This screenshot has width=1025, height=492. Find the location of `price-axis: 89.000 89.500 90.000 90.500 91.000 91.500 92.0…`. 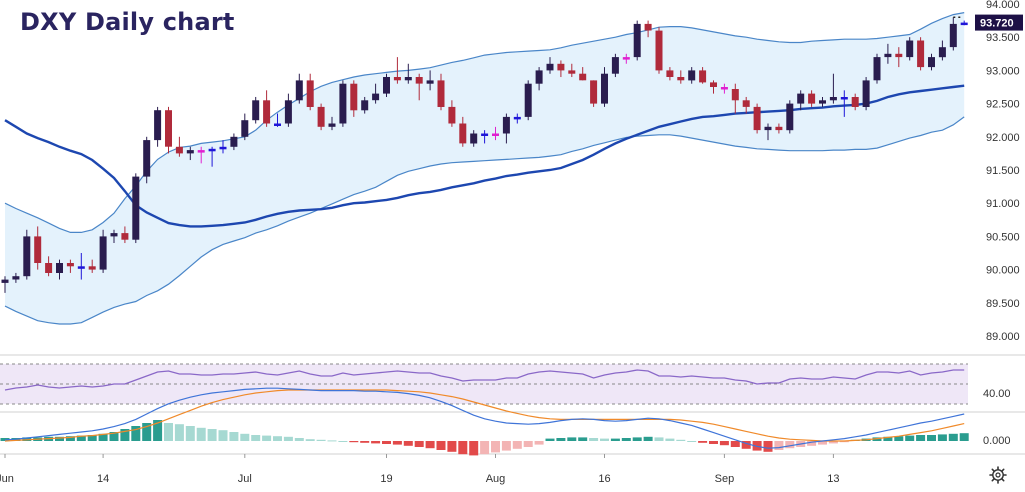

price-axis: 89.000 89.500 90.000 90.500 91.000 91.500 92.0… is located at coordinates (1003, 171).